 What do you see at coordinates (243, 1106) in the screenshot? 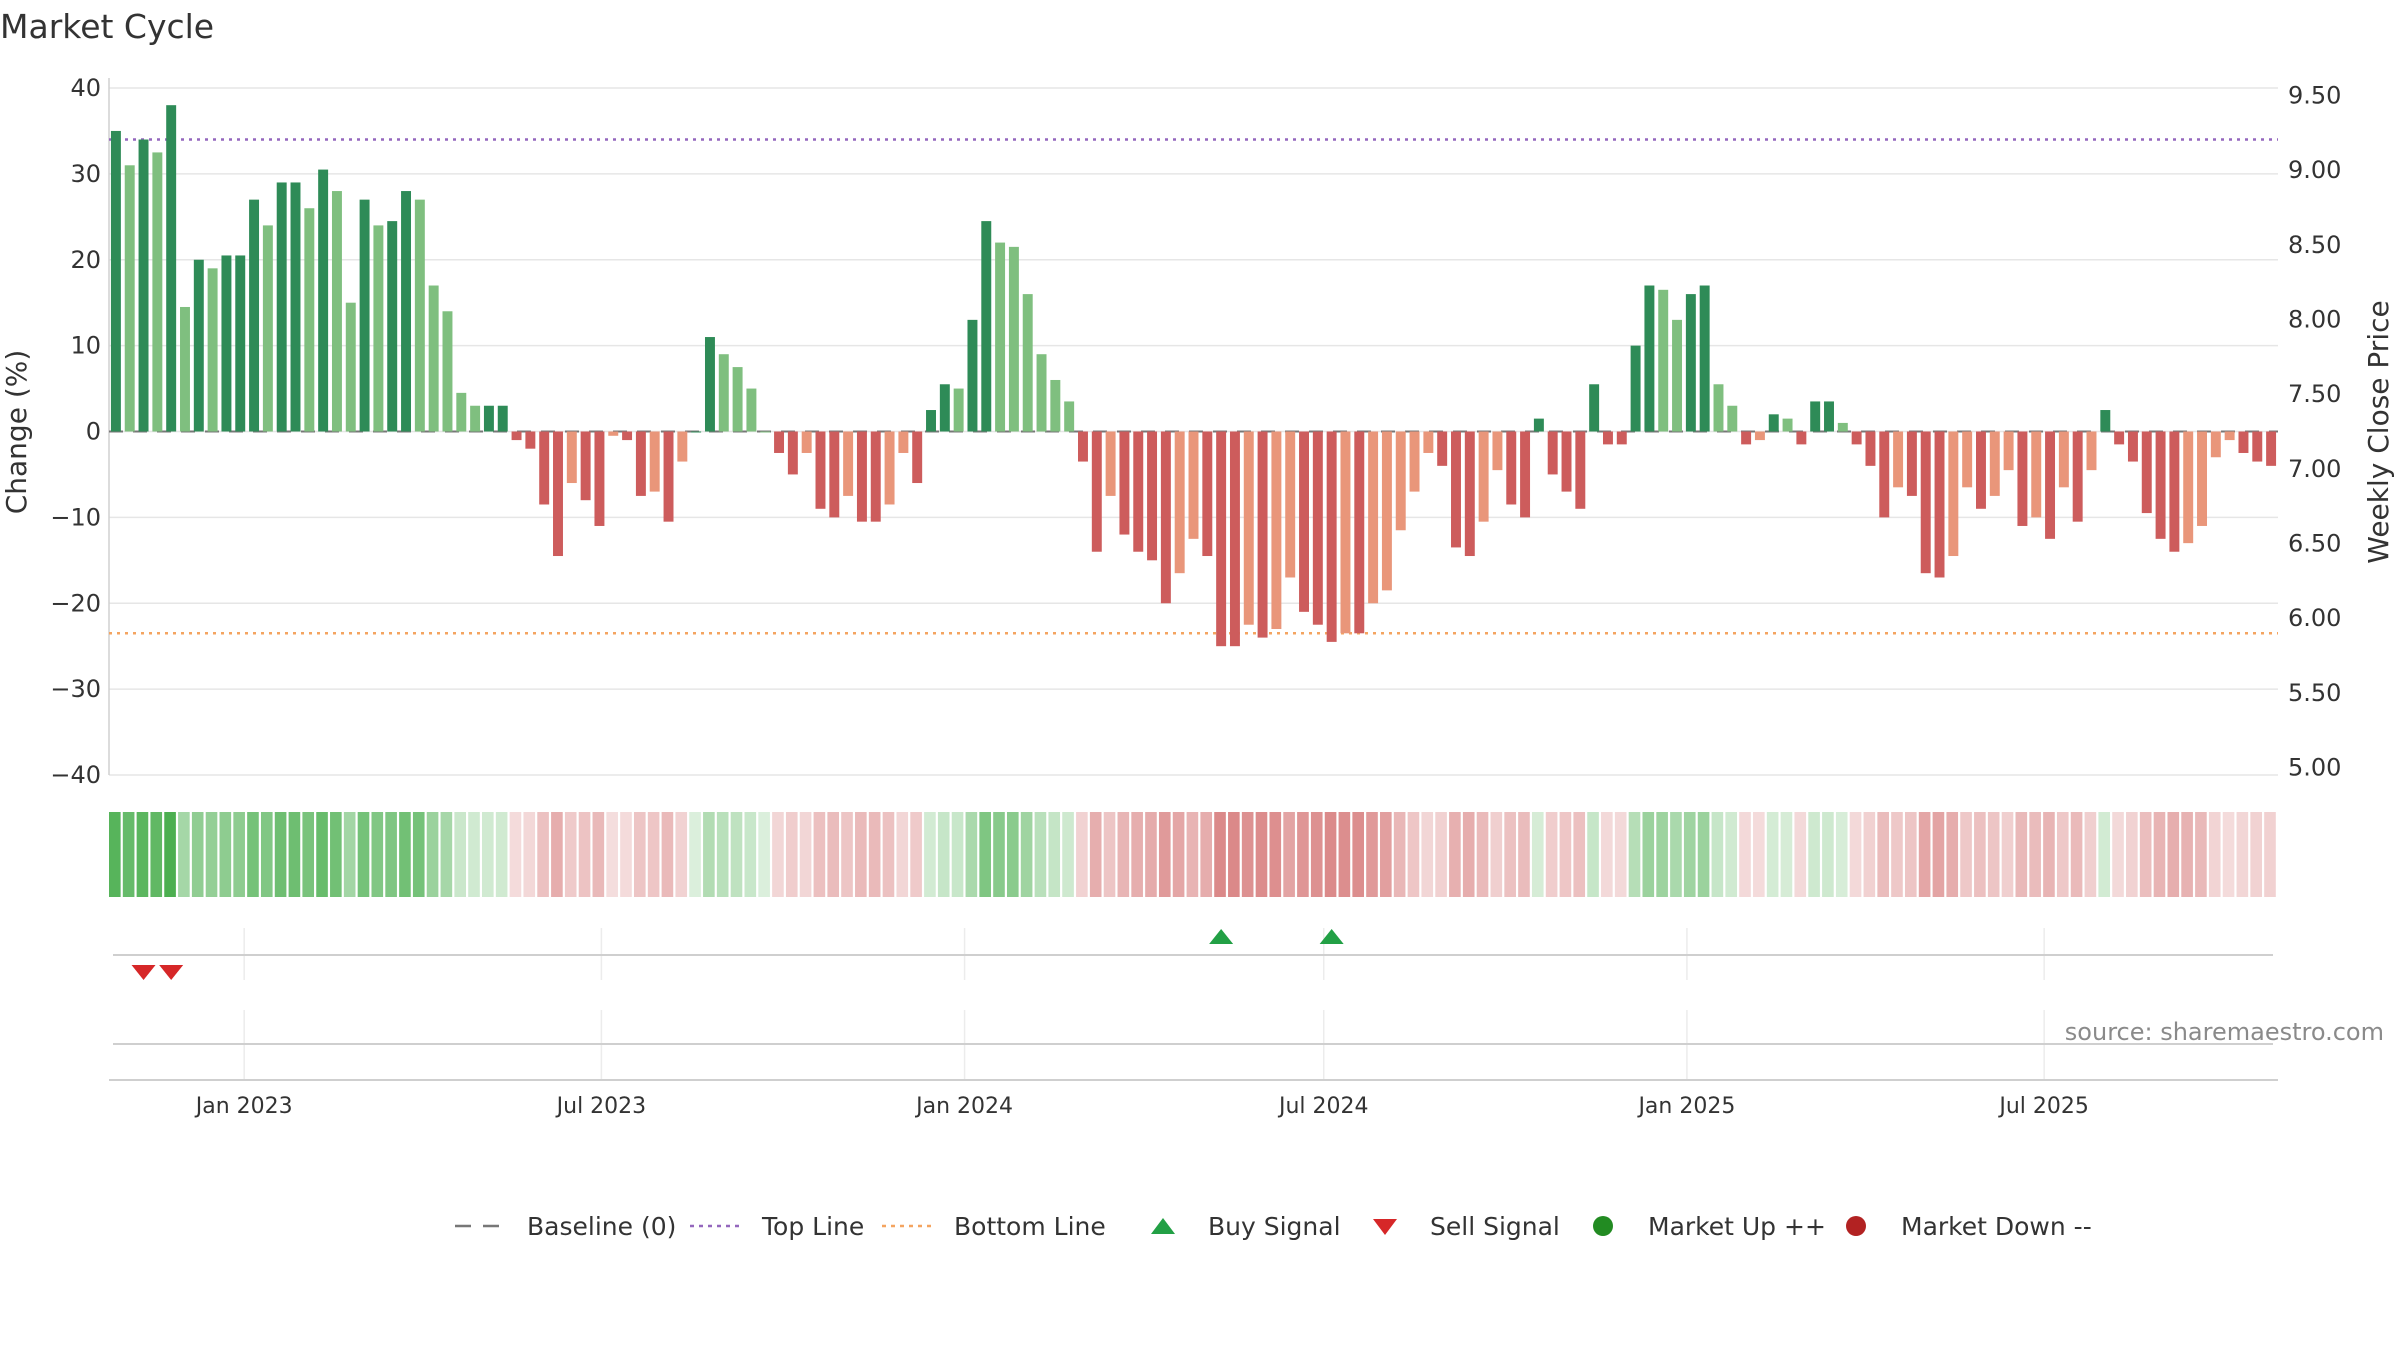
I see `x-tick-label: Jan 2023` at bounding box center [243, 1106].